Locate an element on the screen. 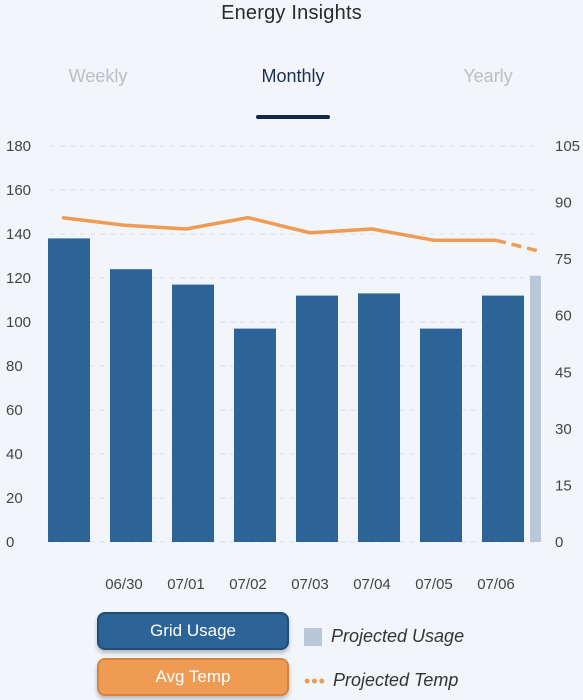 Image resolution: width=583 pixels, height=700 pixels. left-axis-tick-label: 40 is located at coordinates (14, 454).